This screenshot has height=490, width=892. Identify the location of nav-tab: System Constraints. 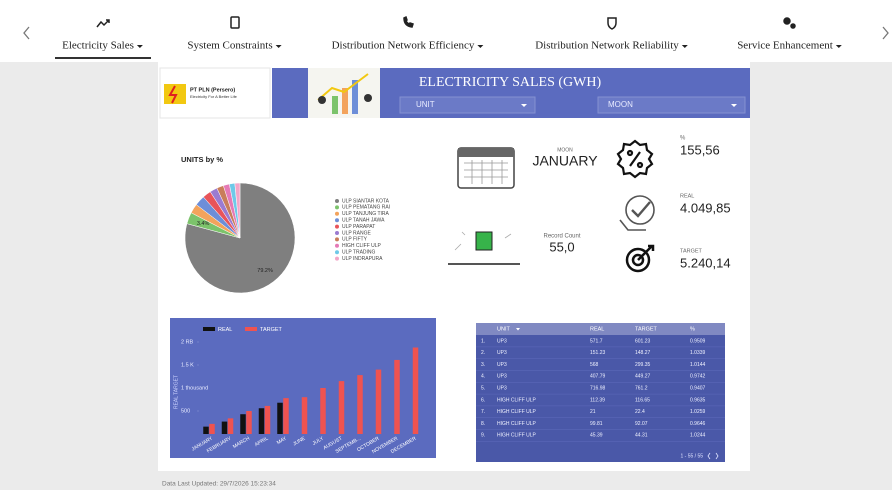
(229, 46).